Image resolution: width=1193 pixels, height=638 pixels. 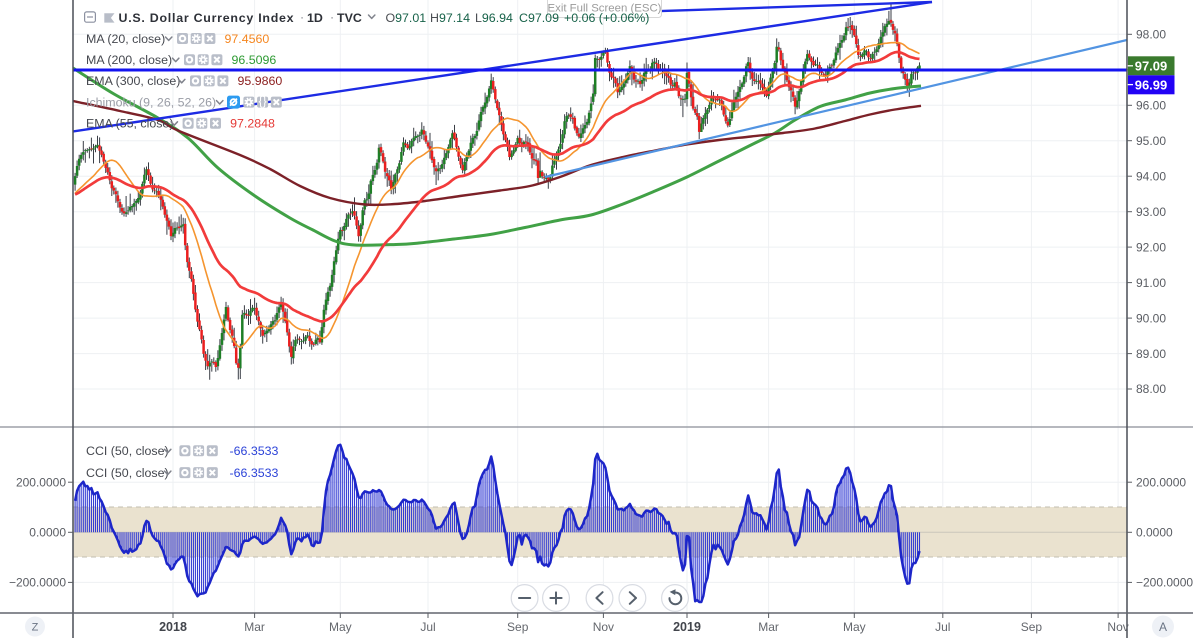 What do you see at coordinates (173, 627) in the screenshot?
I see `svg-text: 2018` at bounding box center [173, 627].